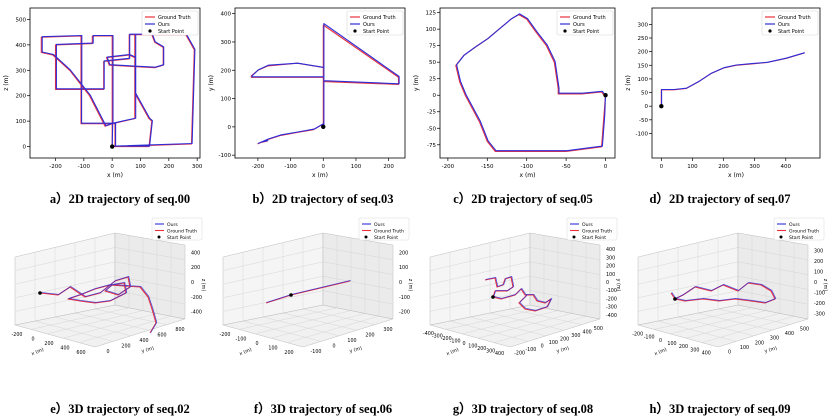 Image resolution: width=830 pixels, height=417 pixels. Describe the element at coordinates (196, 313) in the screenshot. I see `z-tick-label: -400` at that location.